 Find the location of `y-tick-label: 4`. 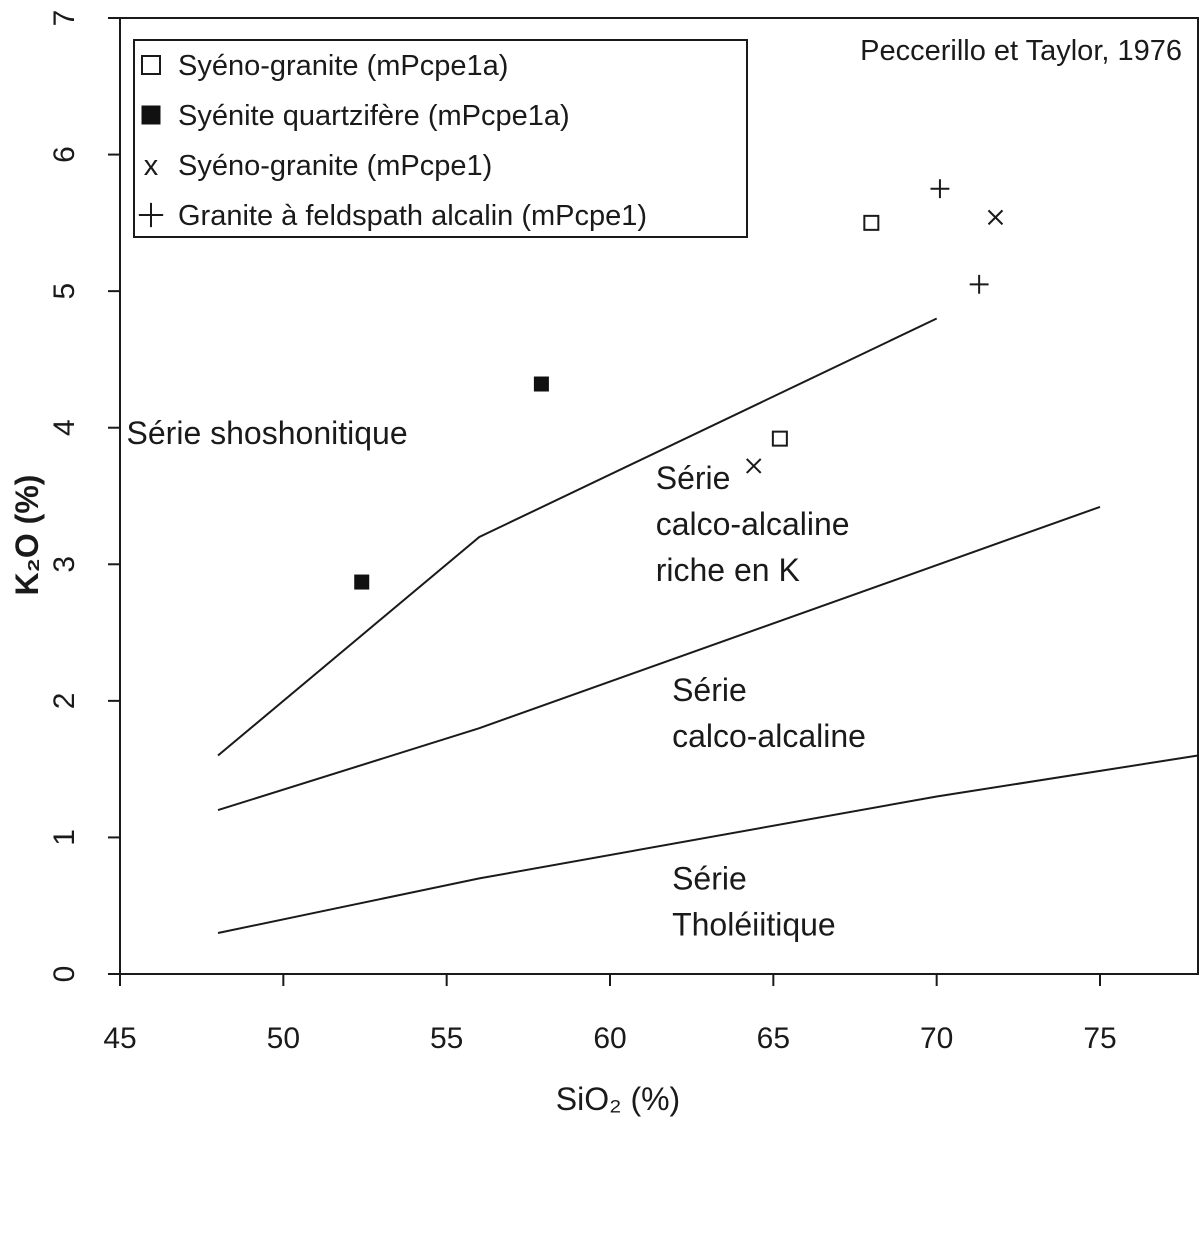

y-tick-label: 4 is located at coordinates (64, 427).